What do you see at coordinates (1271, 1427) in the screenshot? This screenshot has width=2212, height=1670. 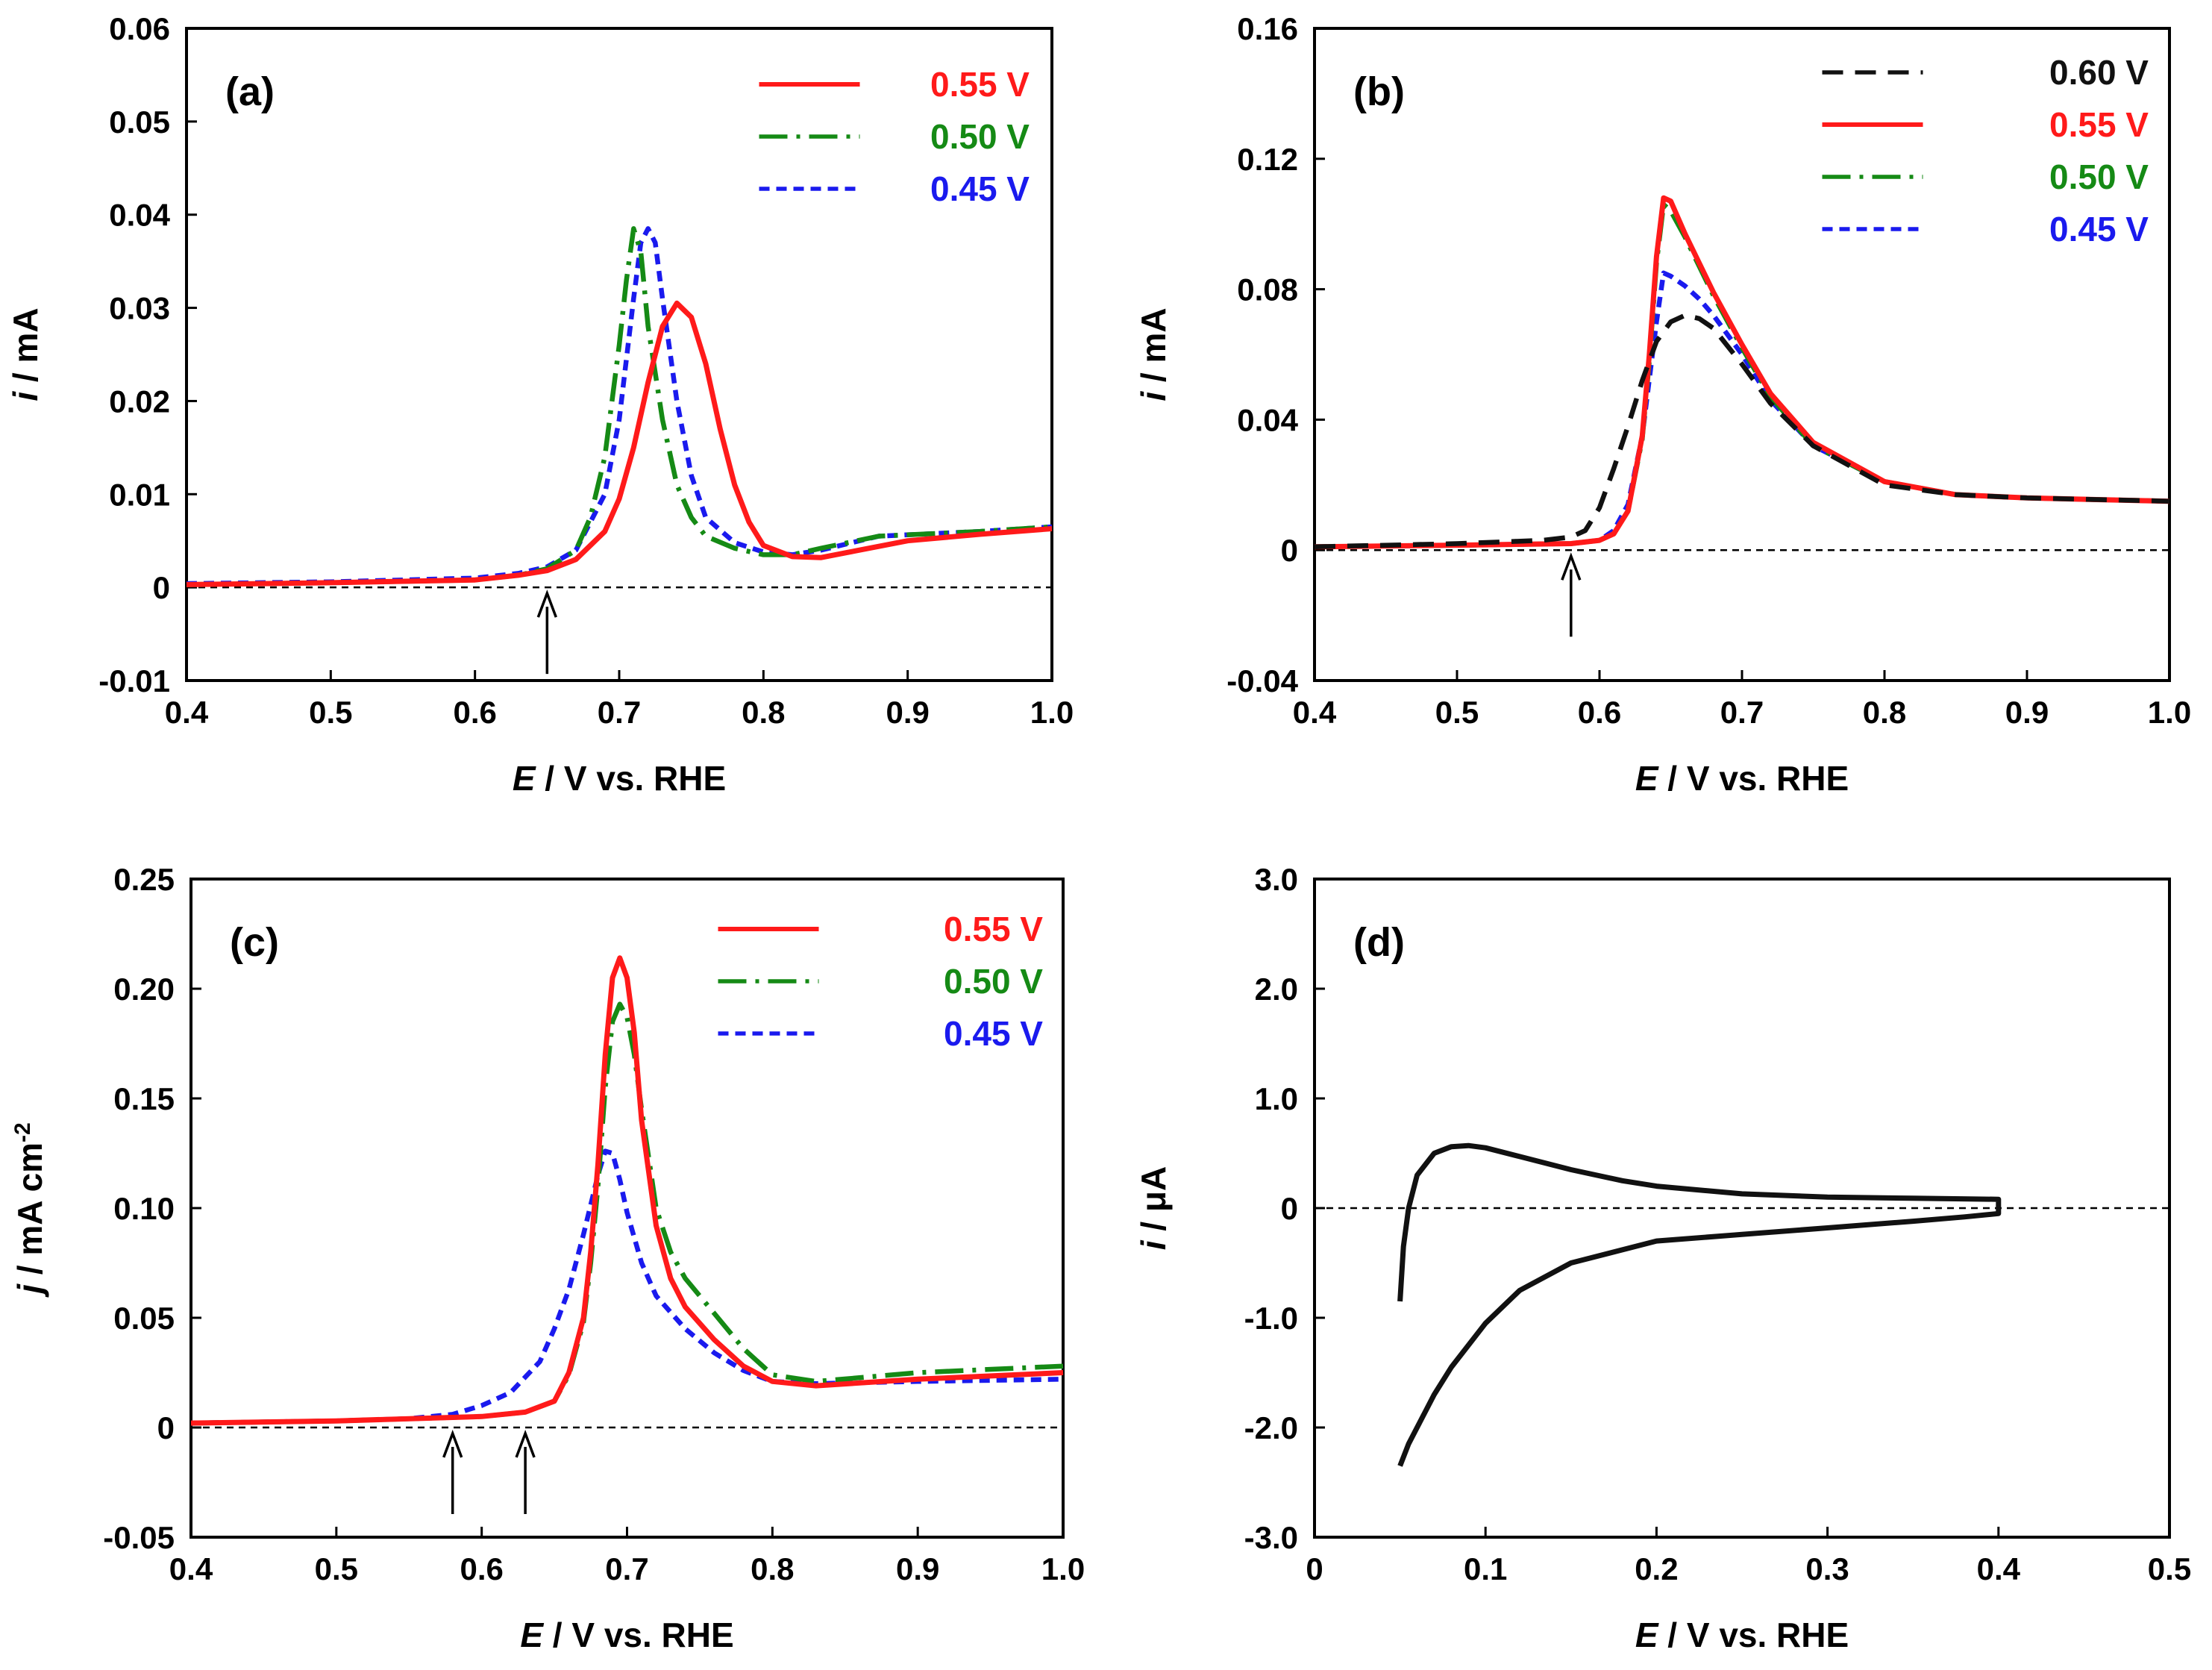 I see `y-tick-label: -2.0` at bounding box center [1271, 1427].